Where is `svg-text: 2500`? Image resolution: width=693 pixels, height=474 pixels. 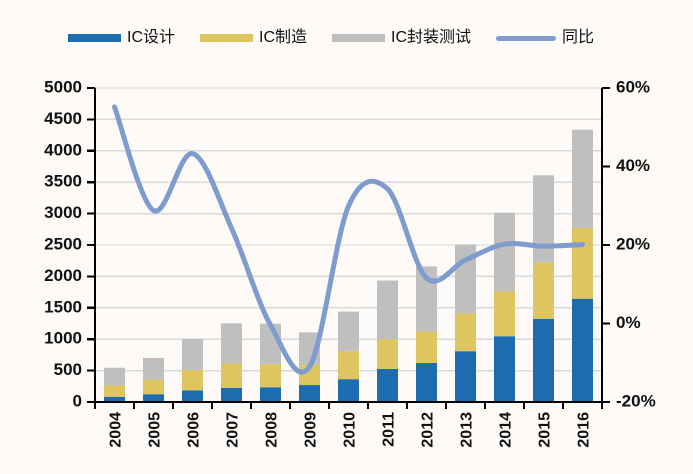 svg-text: 2500 is located at coordinates (63, 243).